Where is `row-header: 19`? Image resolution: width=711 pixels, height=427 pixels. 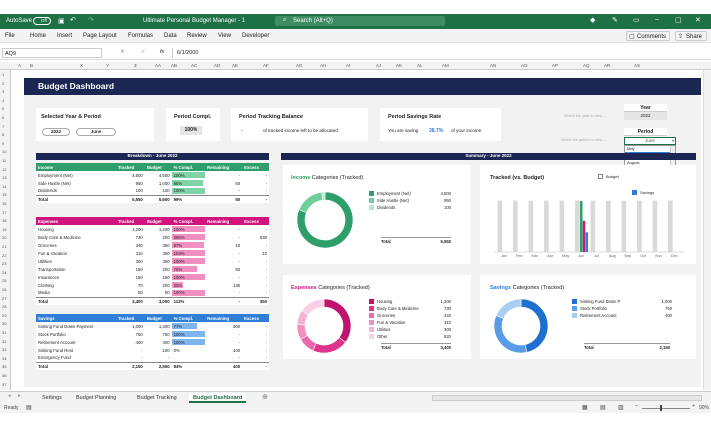 row-header: 19 is located at coordinates (4, 229).